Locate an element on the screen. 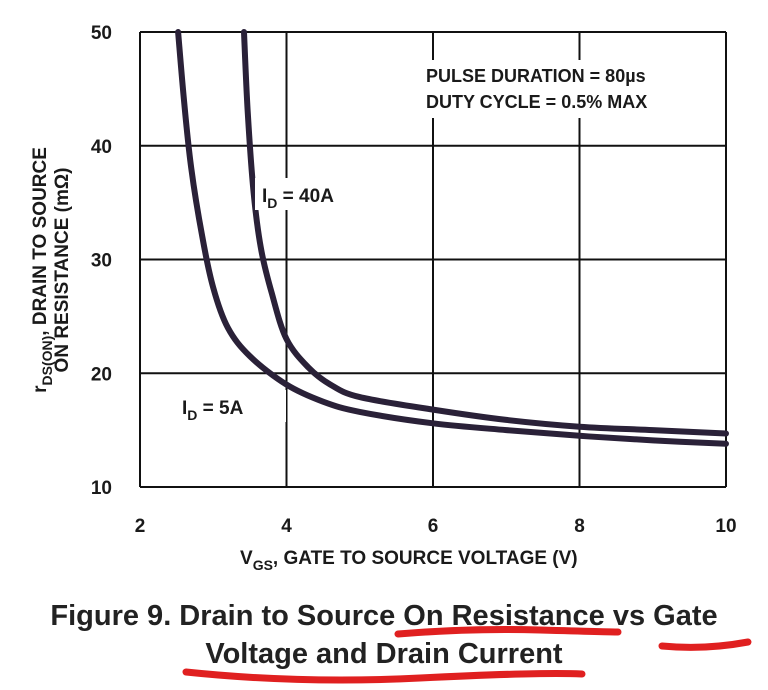 This screenshot has width=768, height=690. underline-voltage-and-drain-current is located at coordinates (384, 676).